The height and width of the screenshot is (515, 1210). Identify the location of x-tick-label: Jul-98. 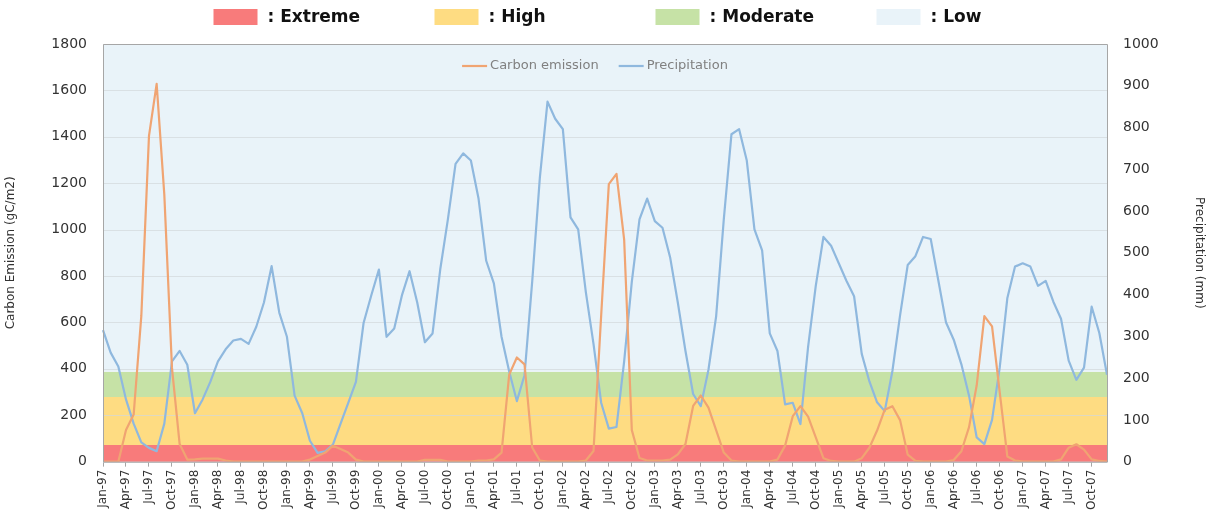
(240, 487).